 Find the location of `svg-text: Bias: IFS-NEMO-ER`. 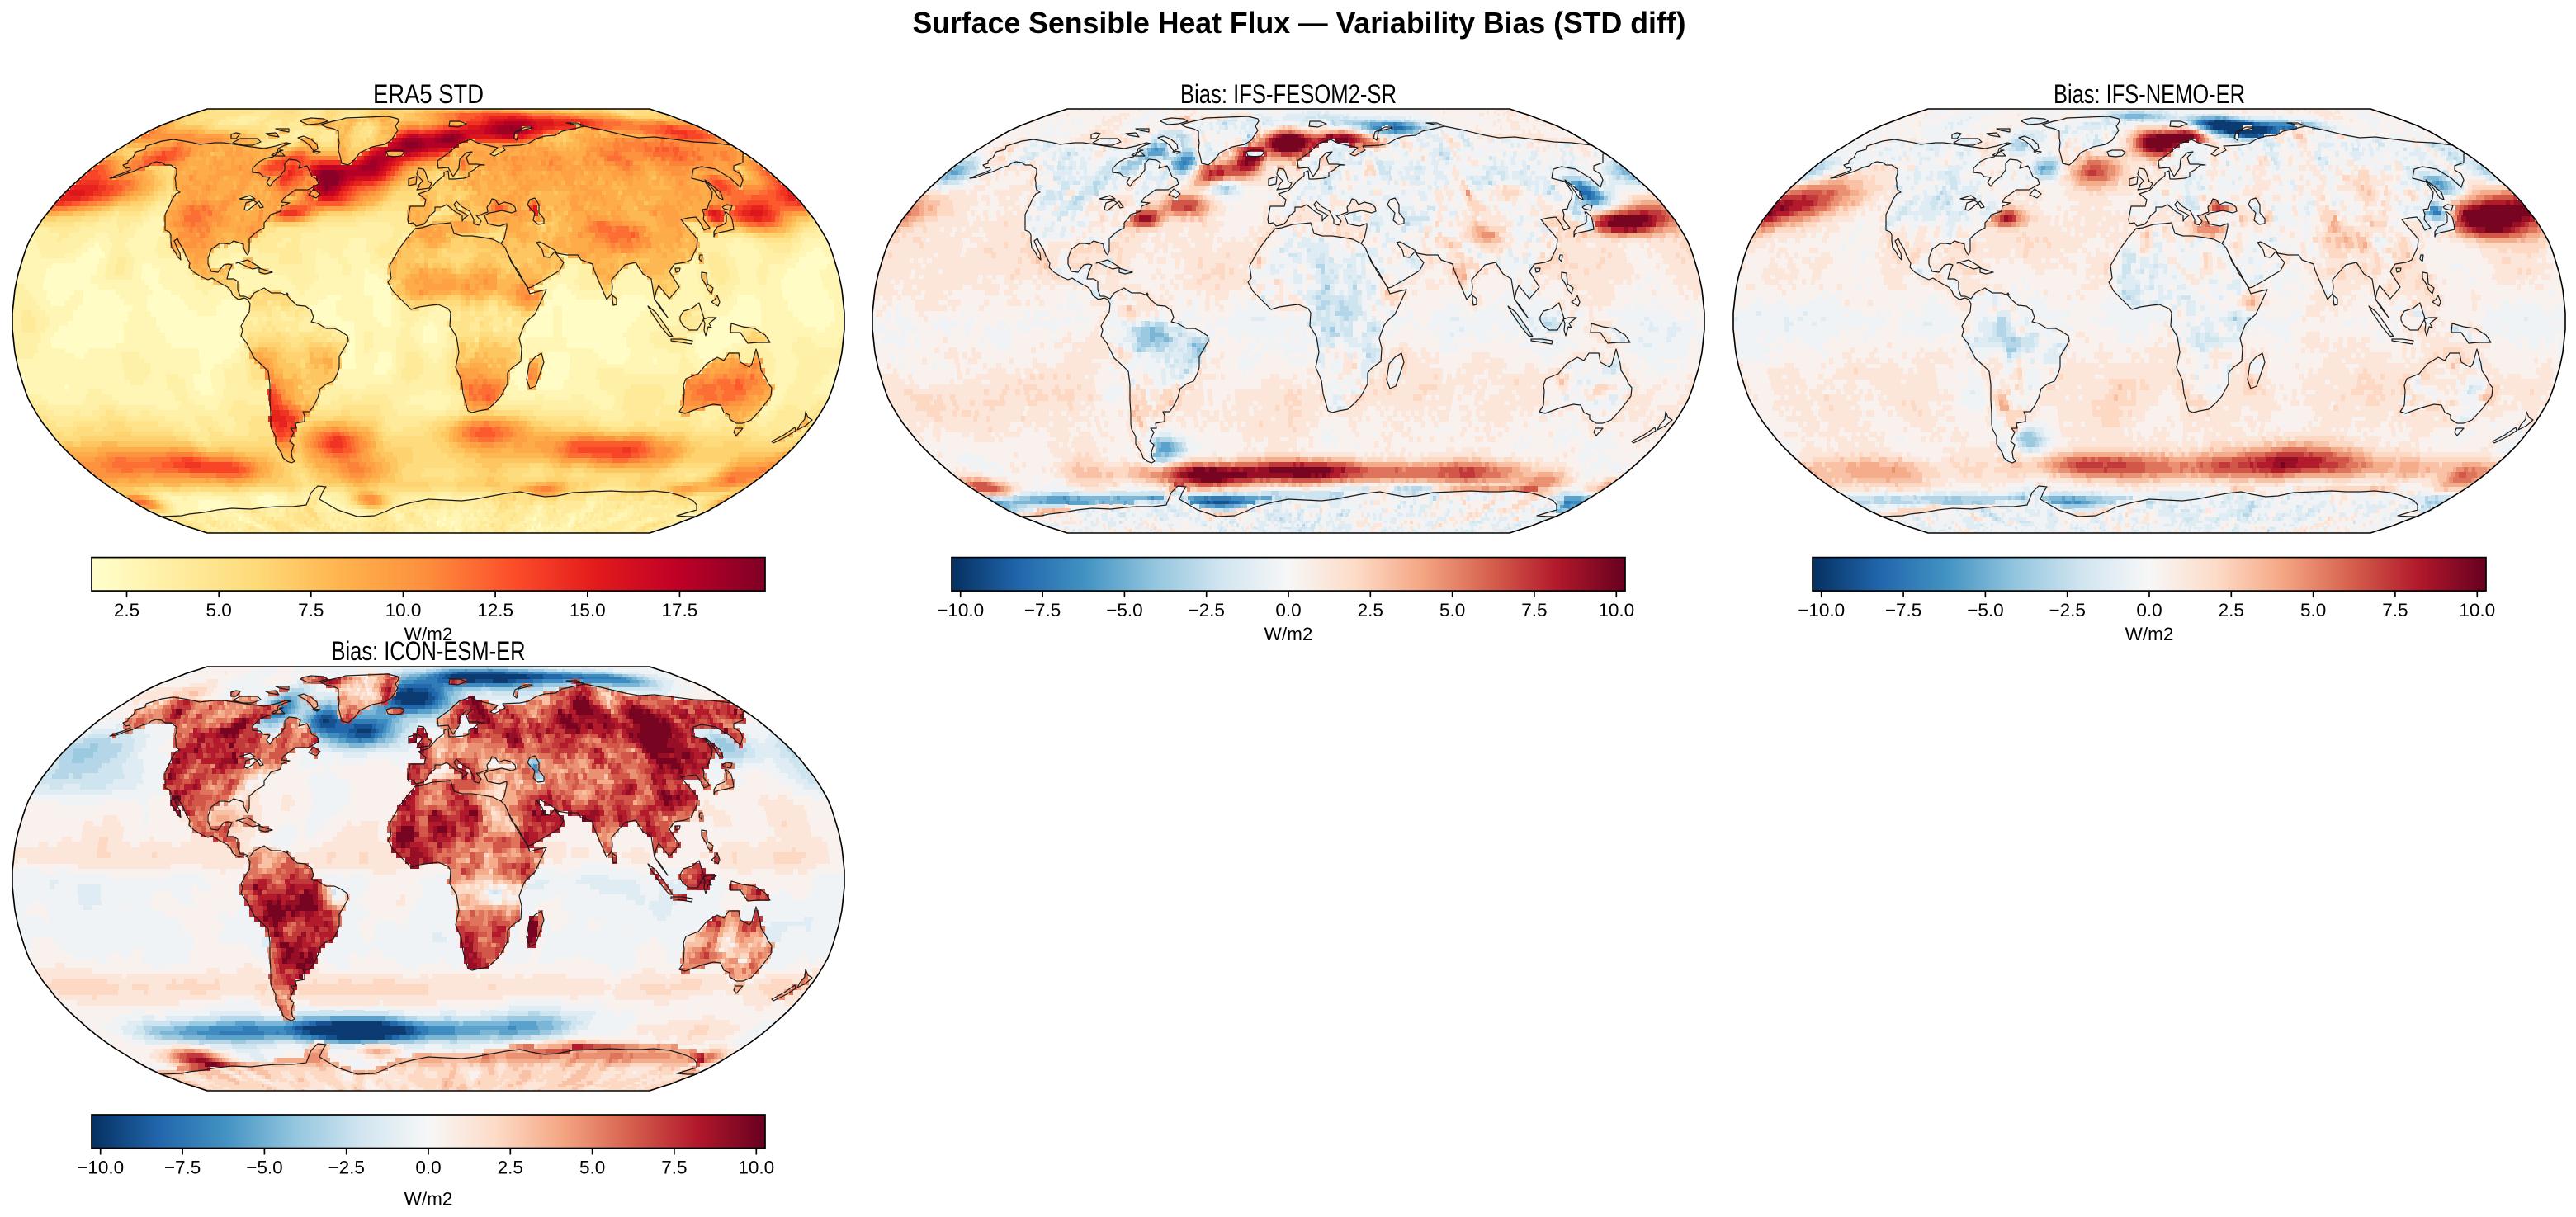

svg-text: Bias: IFS-NEMO-ER is located at coordinates (2149, 94).